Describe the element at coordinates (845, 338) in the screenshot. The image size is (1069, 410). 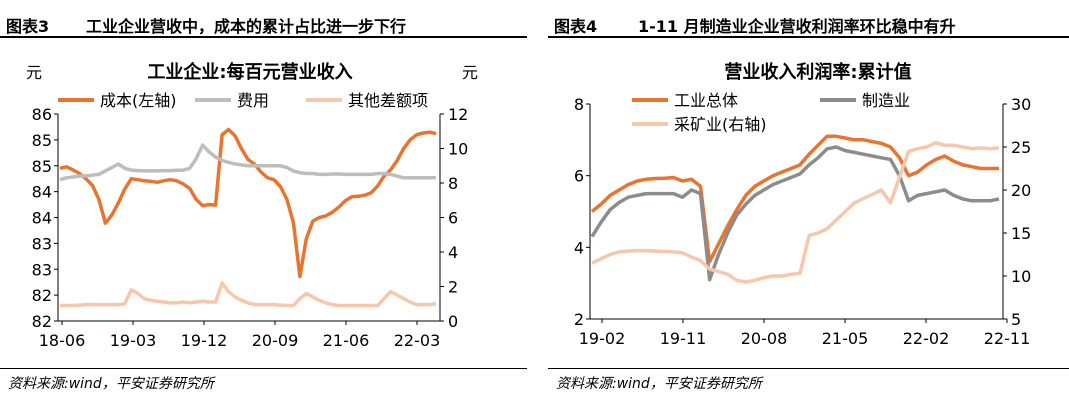
I see `x-tick-label: 21-05` at that location.